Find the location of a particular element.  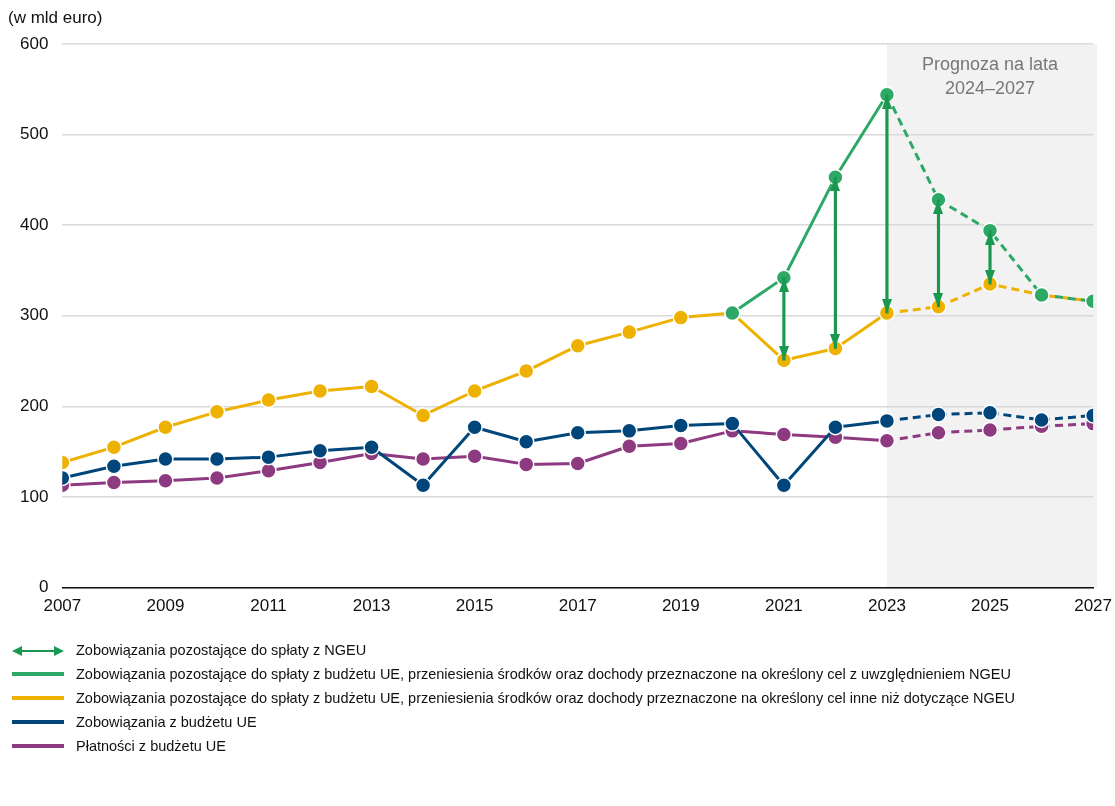

x-tick-label: 2007 is located at coordinates (62, 606).